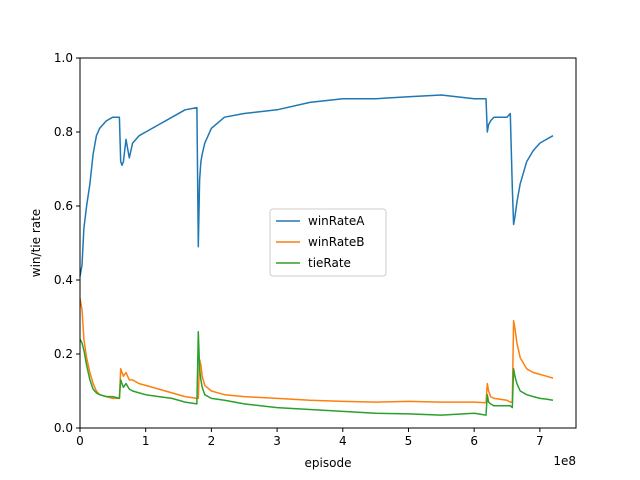 This screenshot has height=480, width=640. Describe the element at coordinates (36, 243) in the screenshot. I see `y-axis-label: win/tie rate` at that location.